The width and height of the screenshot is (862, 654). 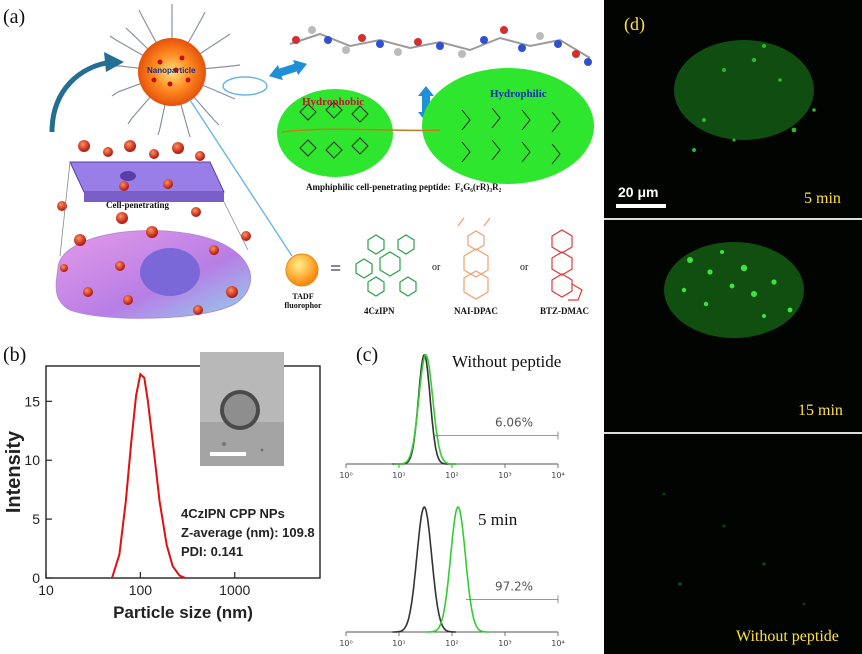 I want to click on hydrophilic-blob, so click(x=508, y=126).